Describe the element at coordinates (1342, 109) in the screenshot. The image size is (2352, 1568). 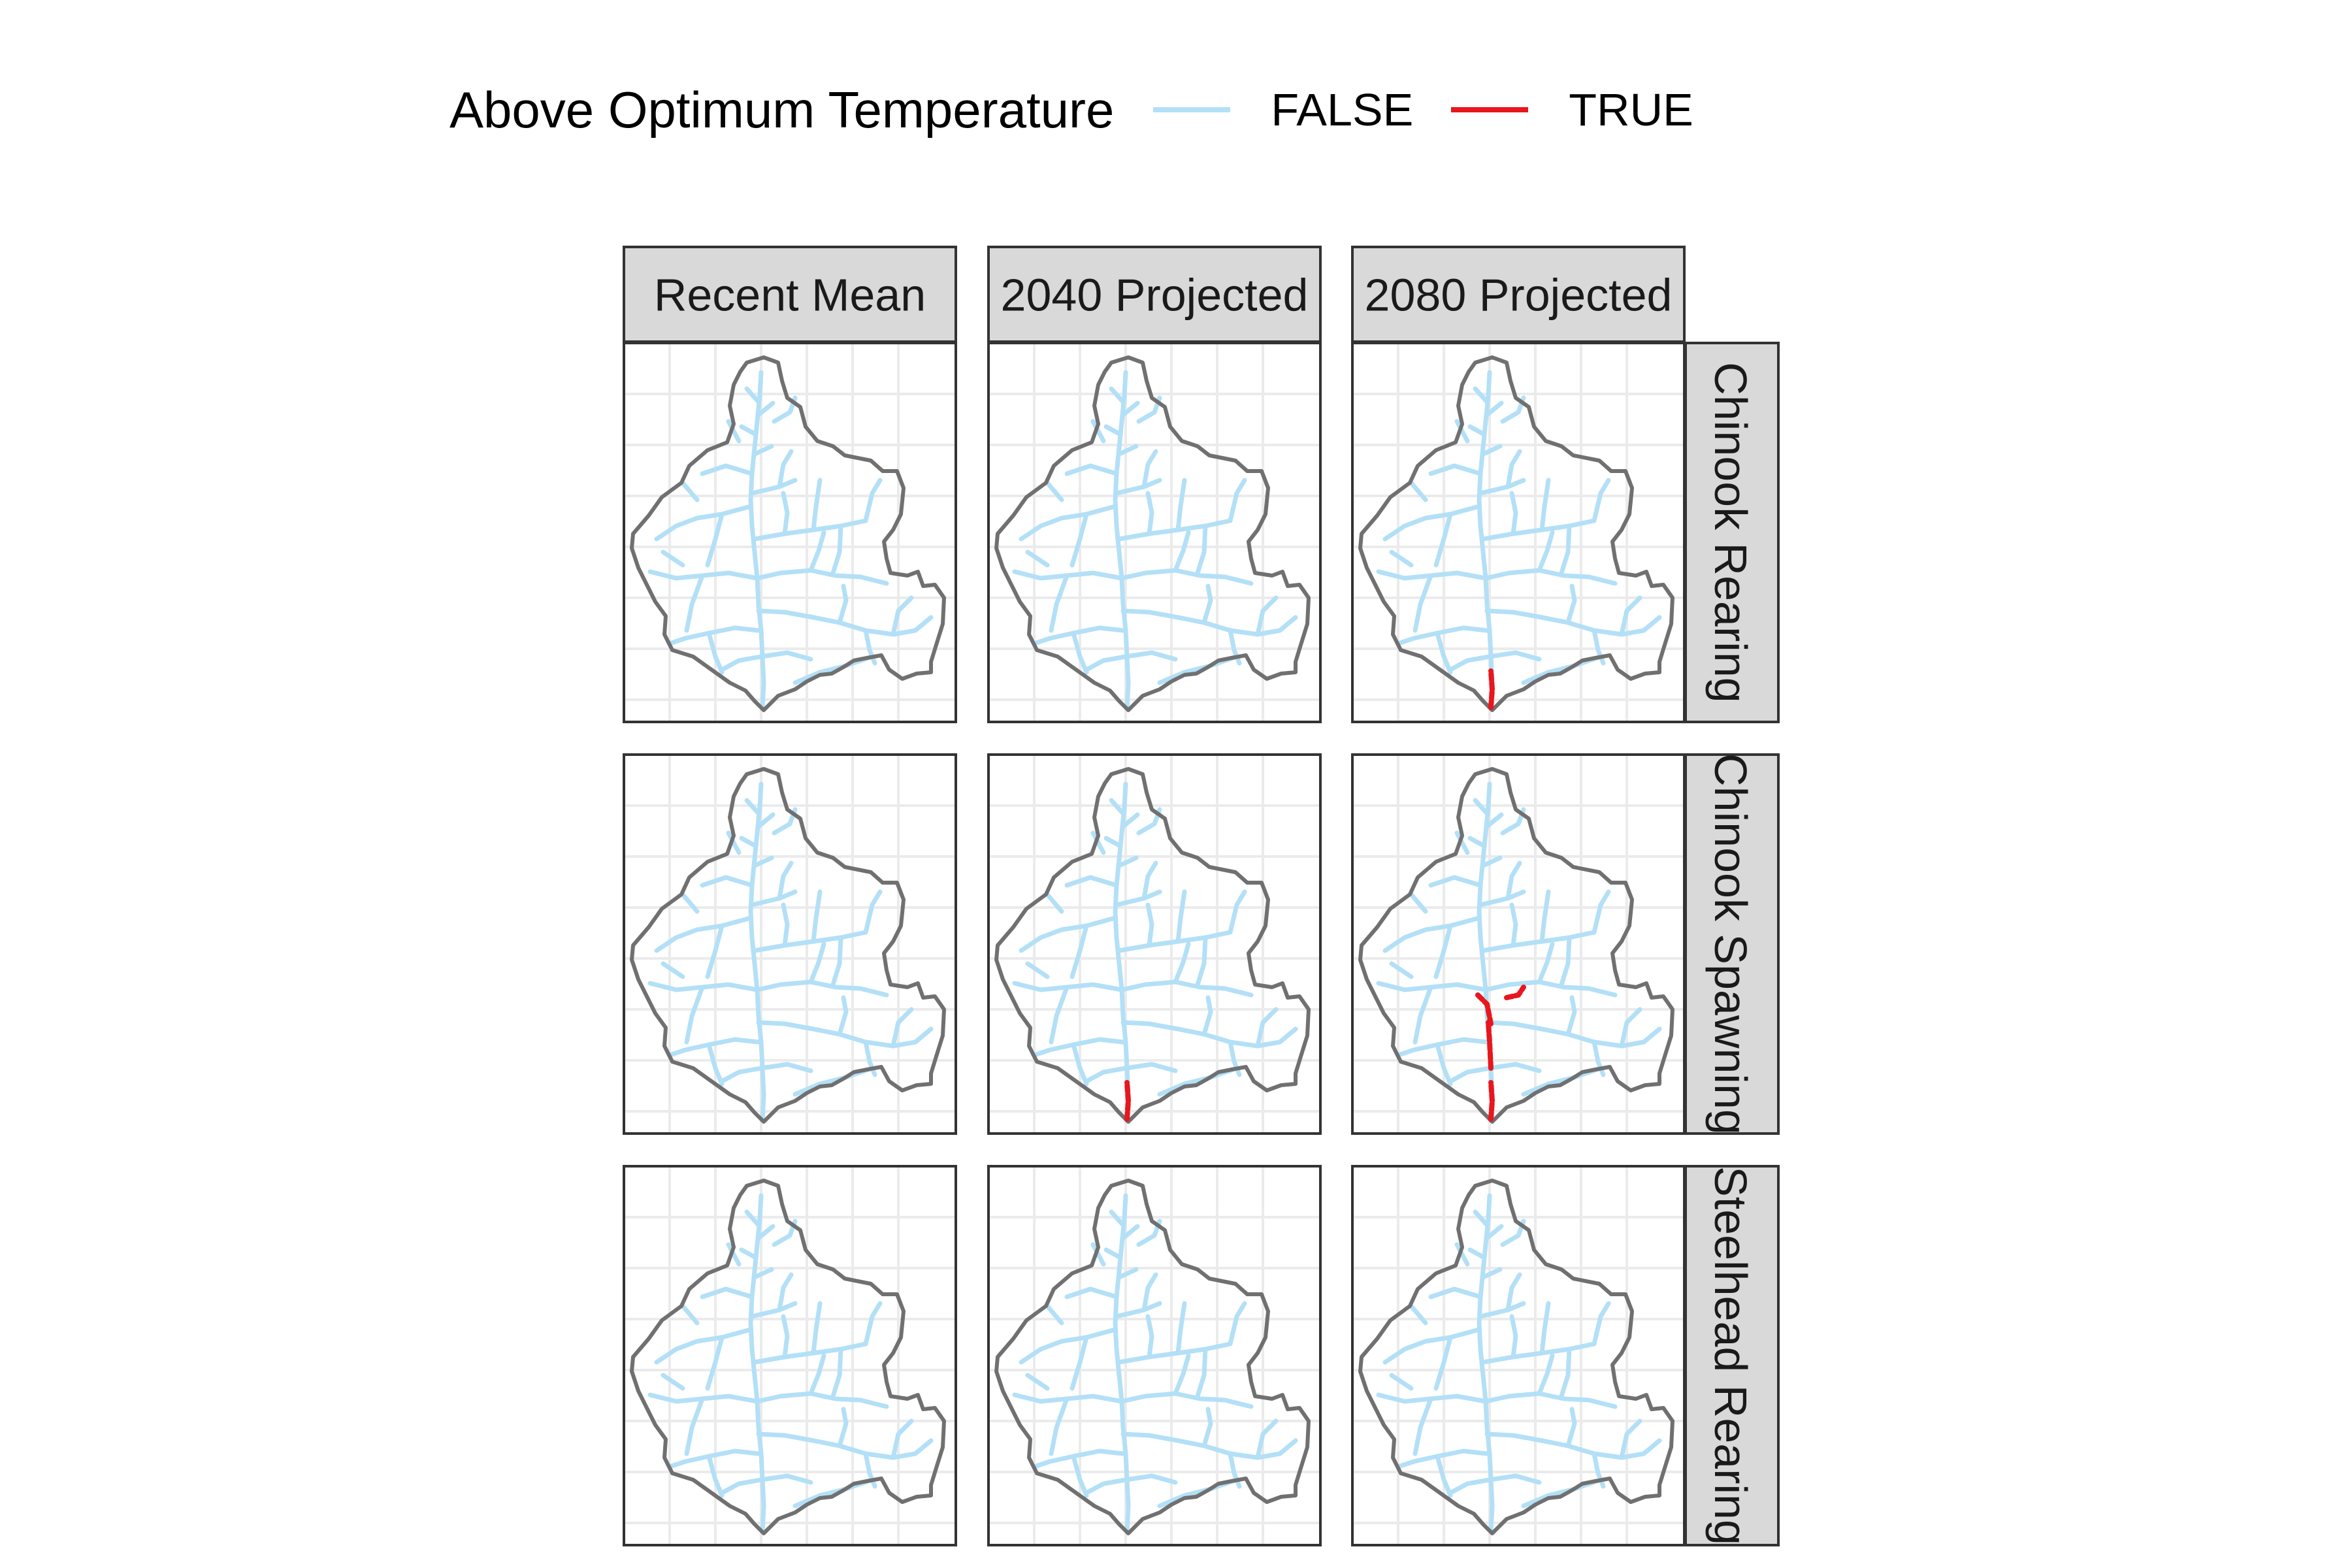
I see `legend-label-false: FALSE` at that location.